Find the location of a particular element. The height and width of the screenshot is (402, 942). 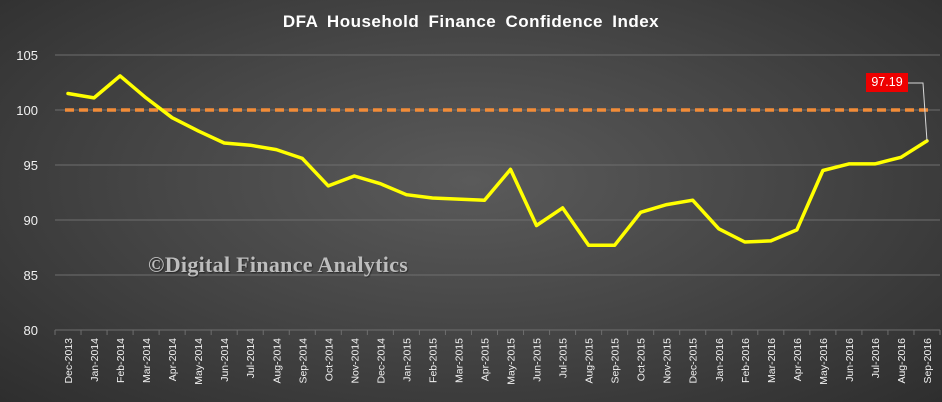

x-tick-label: Feb-2015 is located at coordinates (433, 360).